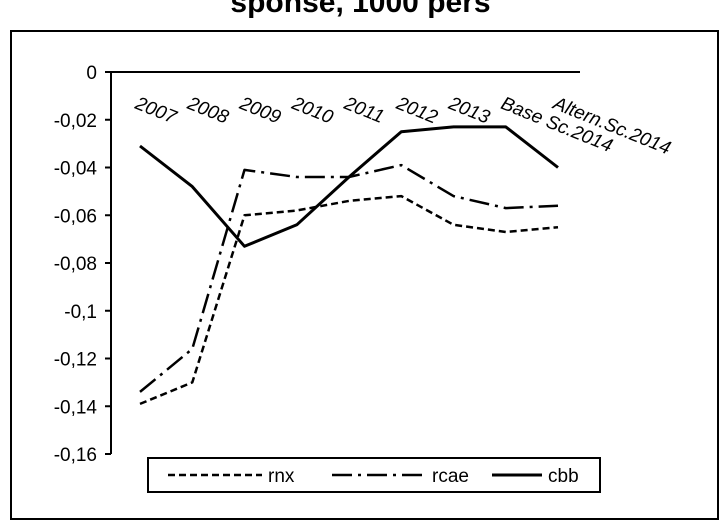  Describe the element at coordinates (75, 216) in the screenshot. I see `y-tick-label: -0,06` at that location.